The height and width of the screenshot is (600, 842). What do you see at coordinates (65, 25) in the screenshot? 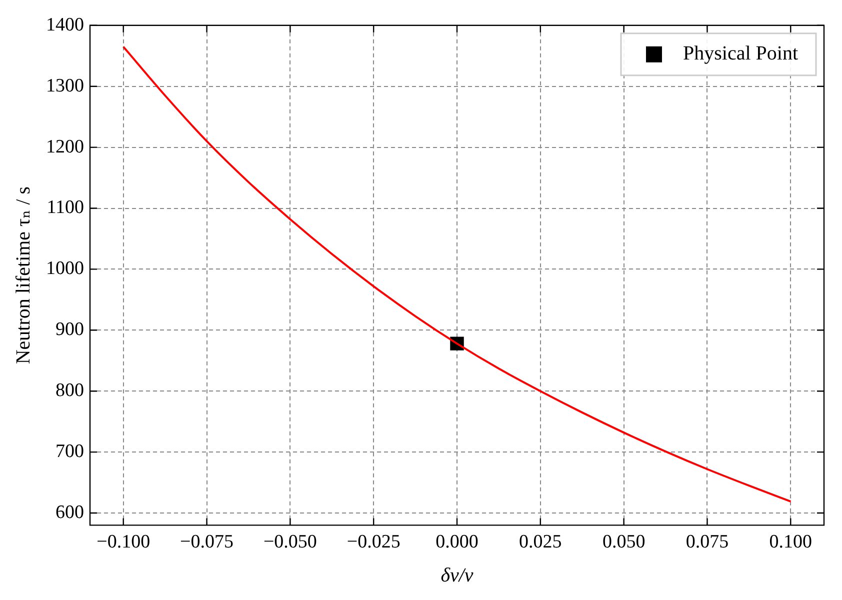
I see `y-tick-label: 1400` at bounding box center [65, 25].